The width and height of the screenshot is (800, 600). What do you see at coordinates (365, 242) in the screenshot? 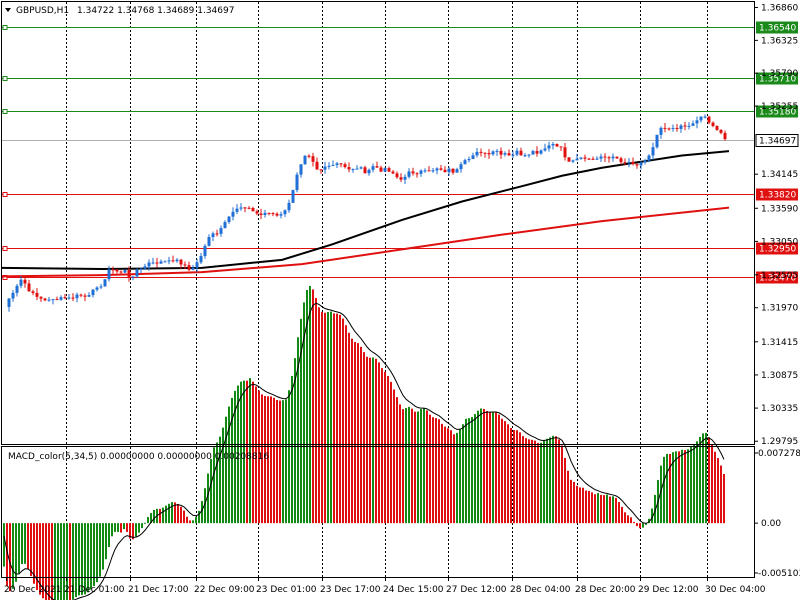
I see `slow-moving-average-line` at bounding box center [365, 242].